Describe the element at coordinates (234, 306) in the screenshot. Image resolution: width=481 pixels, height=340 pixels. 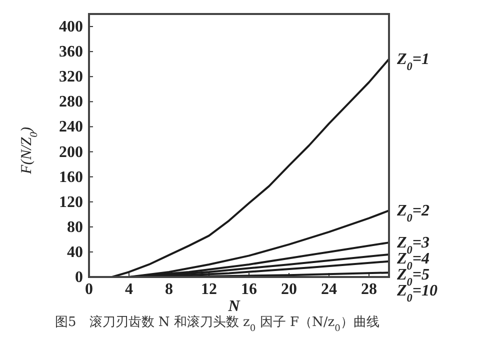
I see `x-axis-title: N` at that location.